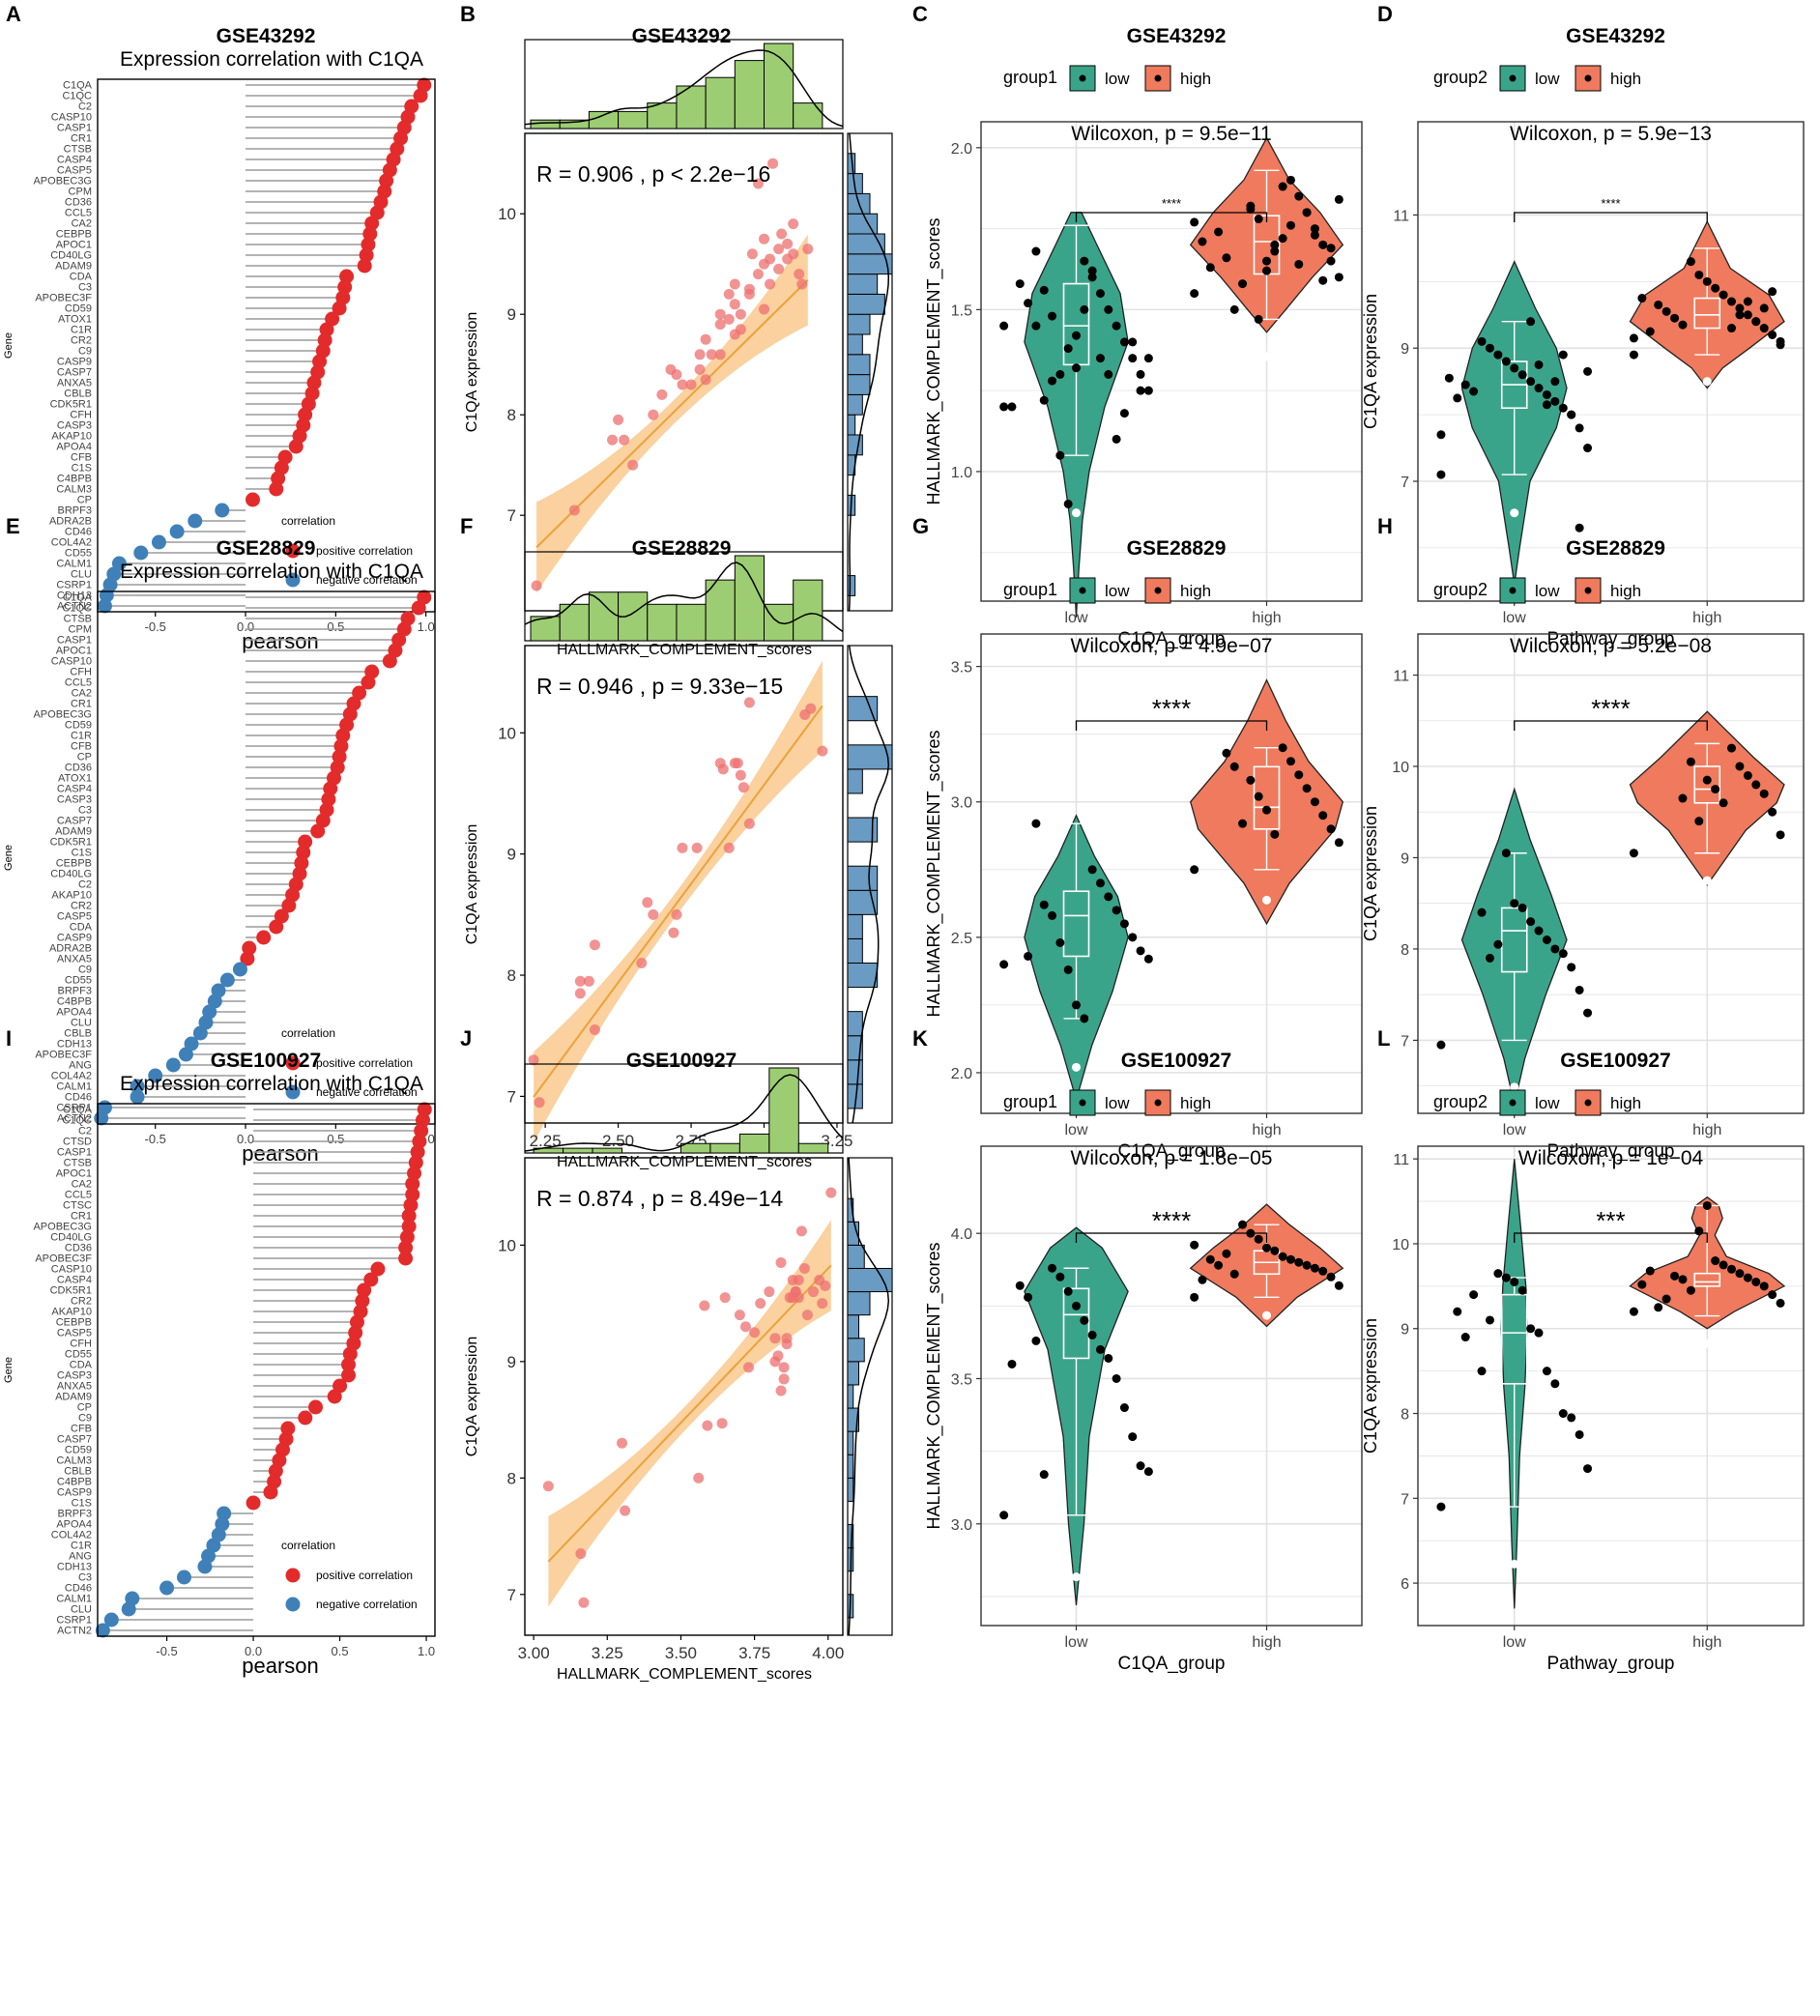 The image size is (1820, 2016). Describe the element at coordinates (78, 1142) in the screenshot. I see `gene-label: CTSD` at that location.